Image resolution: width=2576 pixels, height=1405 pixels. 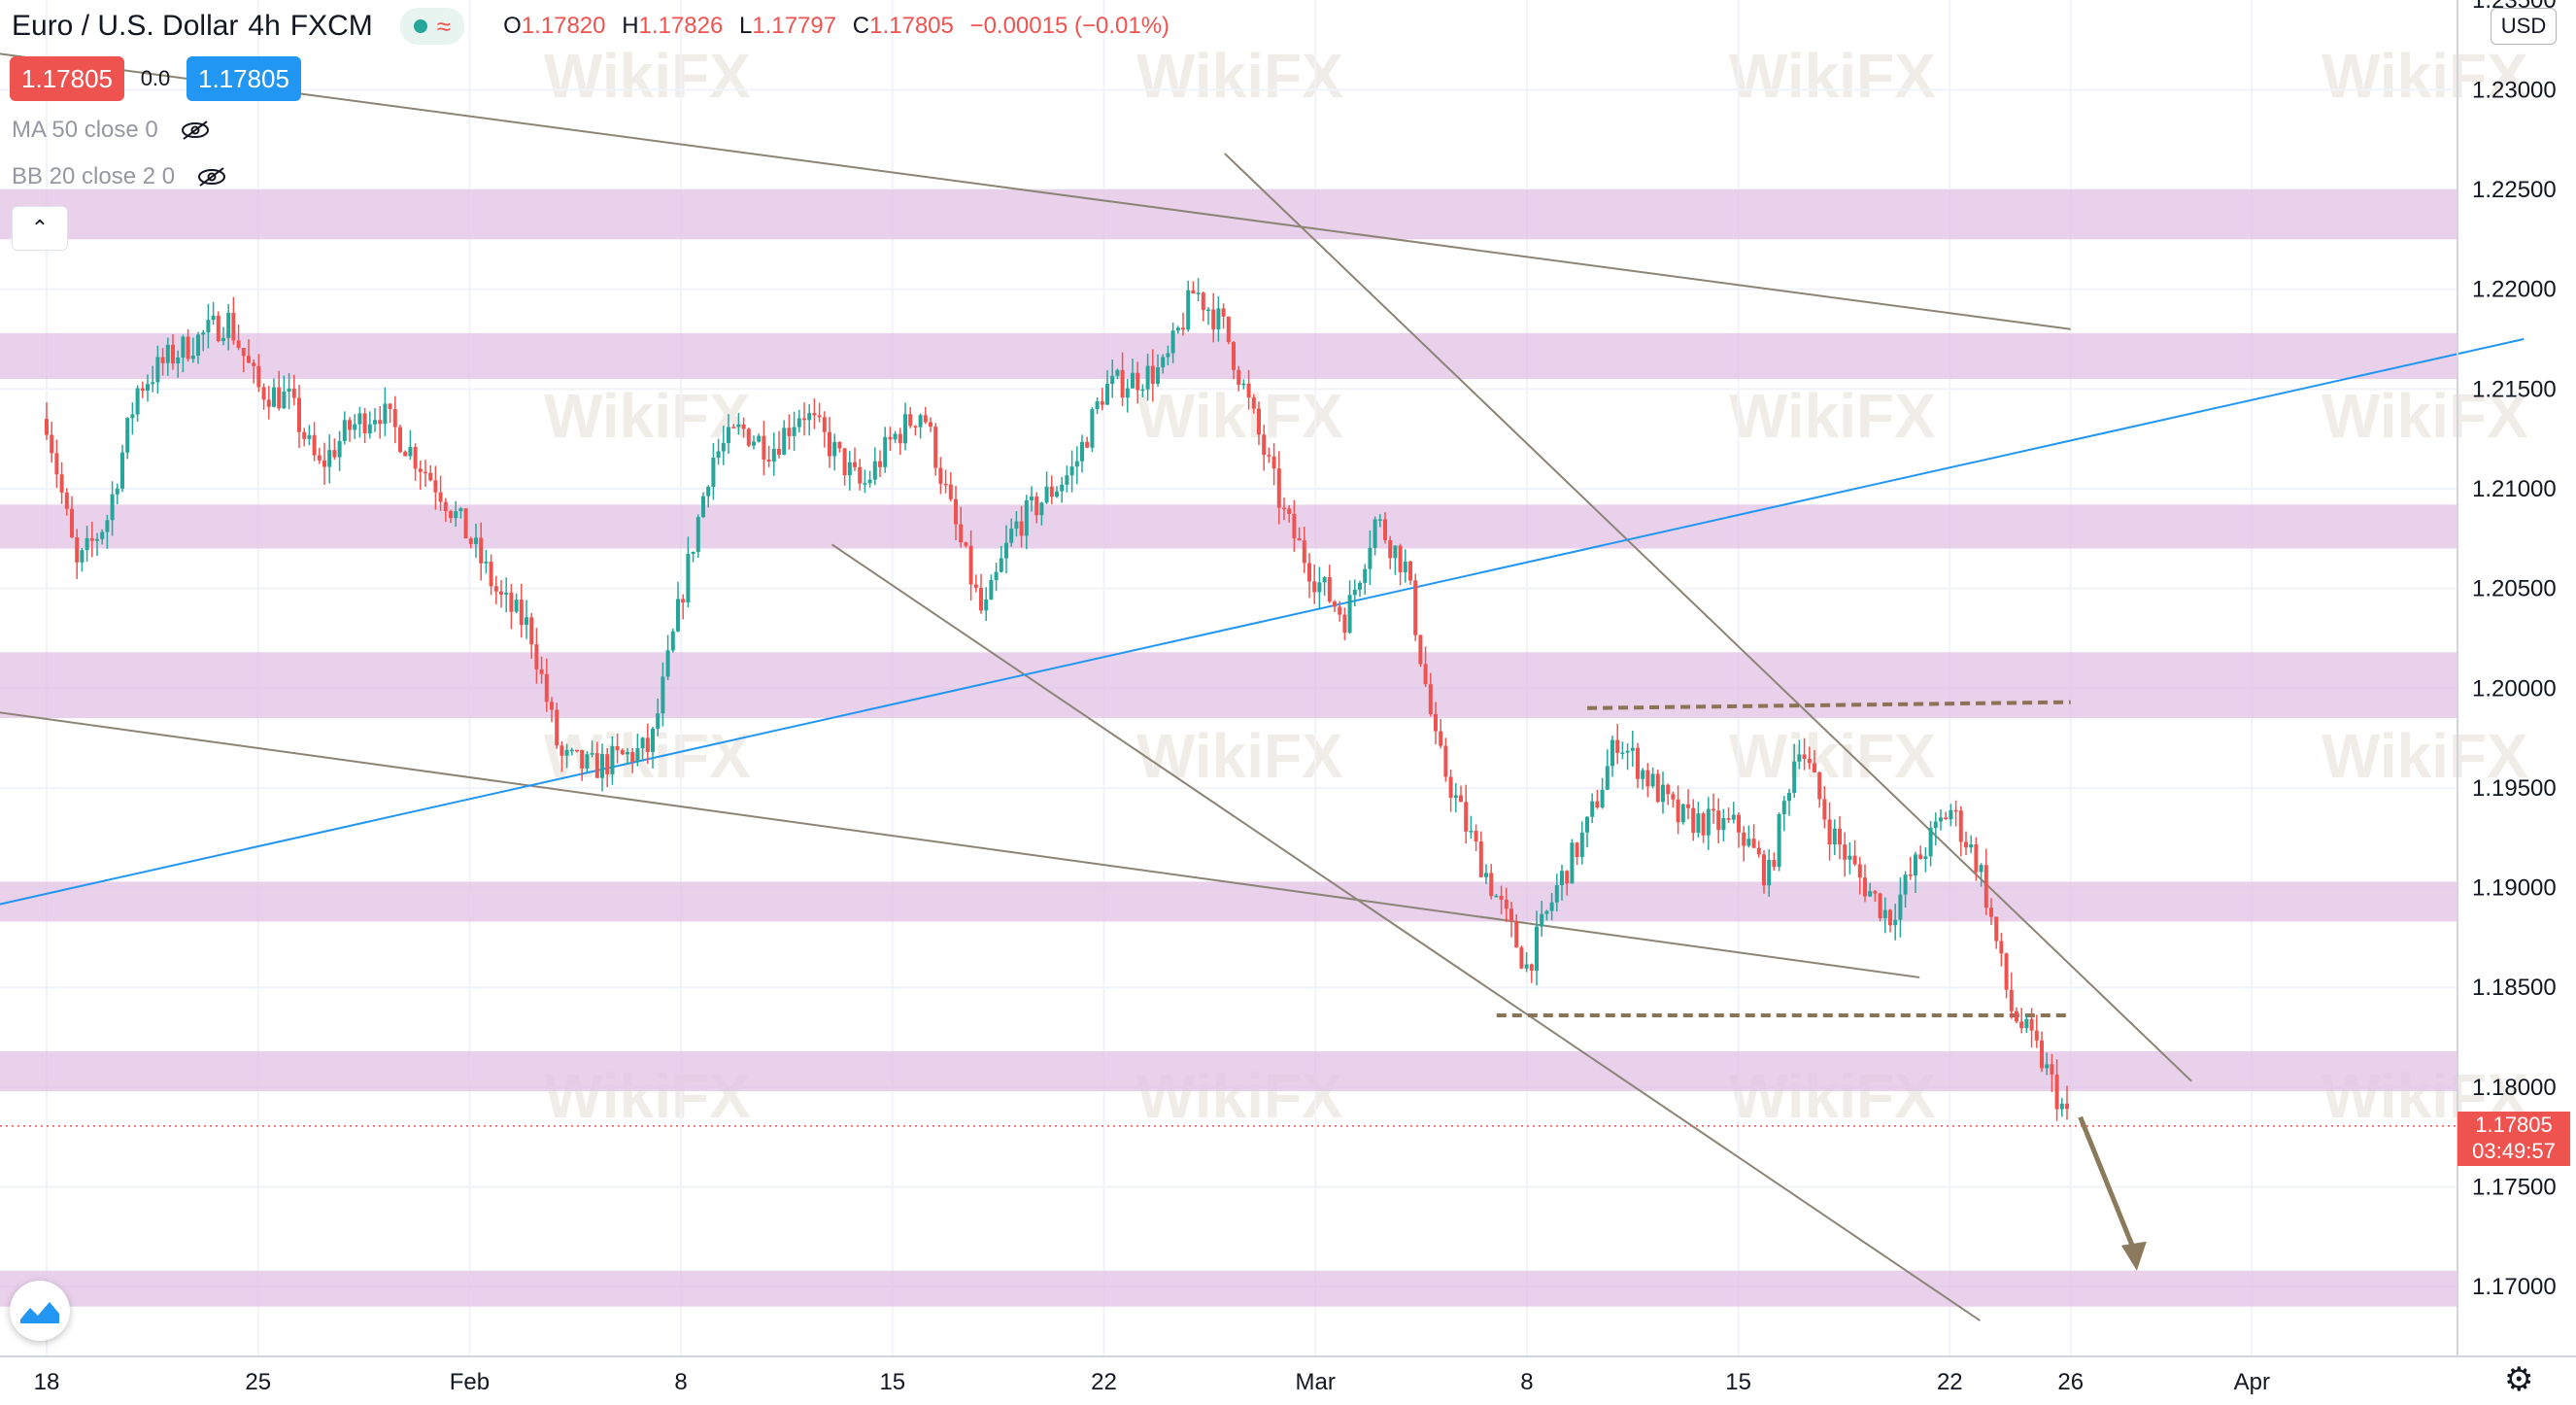 What do you see at coordinates (67, 78) in the screenshot?
I see `sell-button: 1.17805` at bounding box center [67, 78].